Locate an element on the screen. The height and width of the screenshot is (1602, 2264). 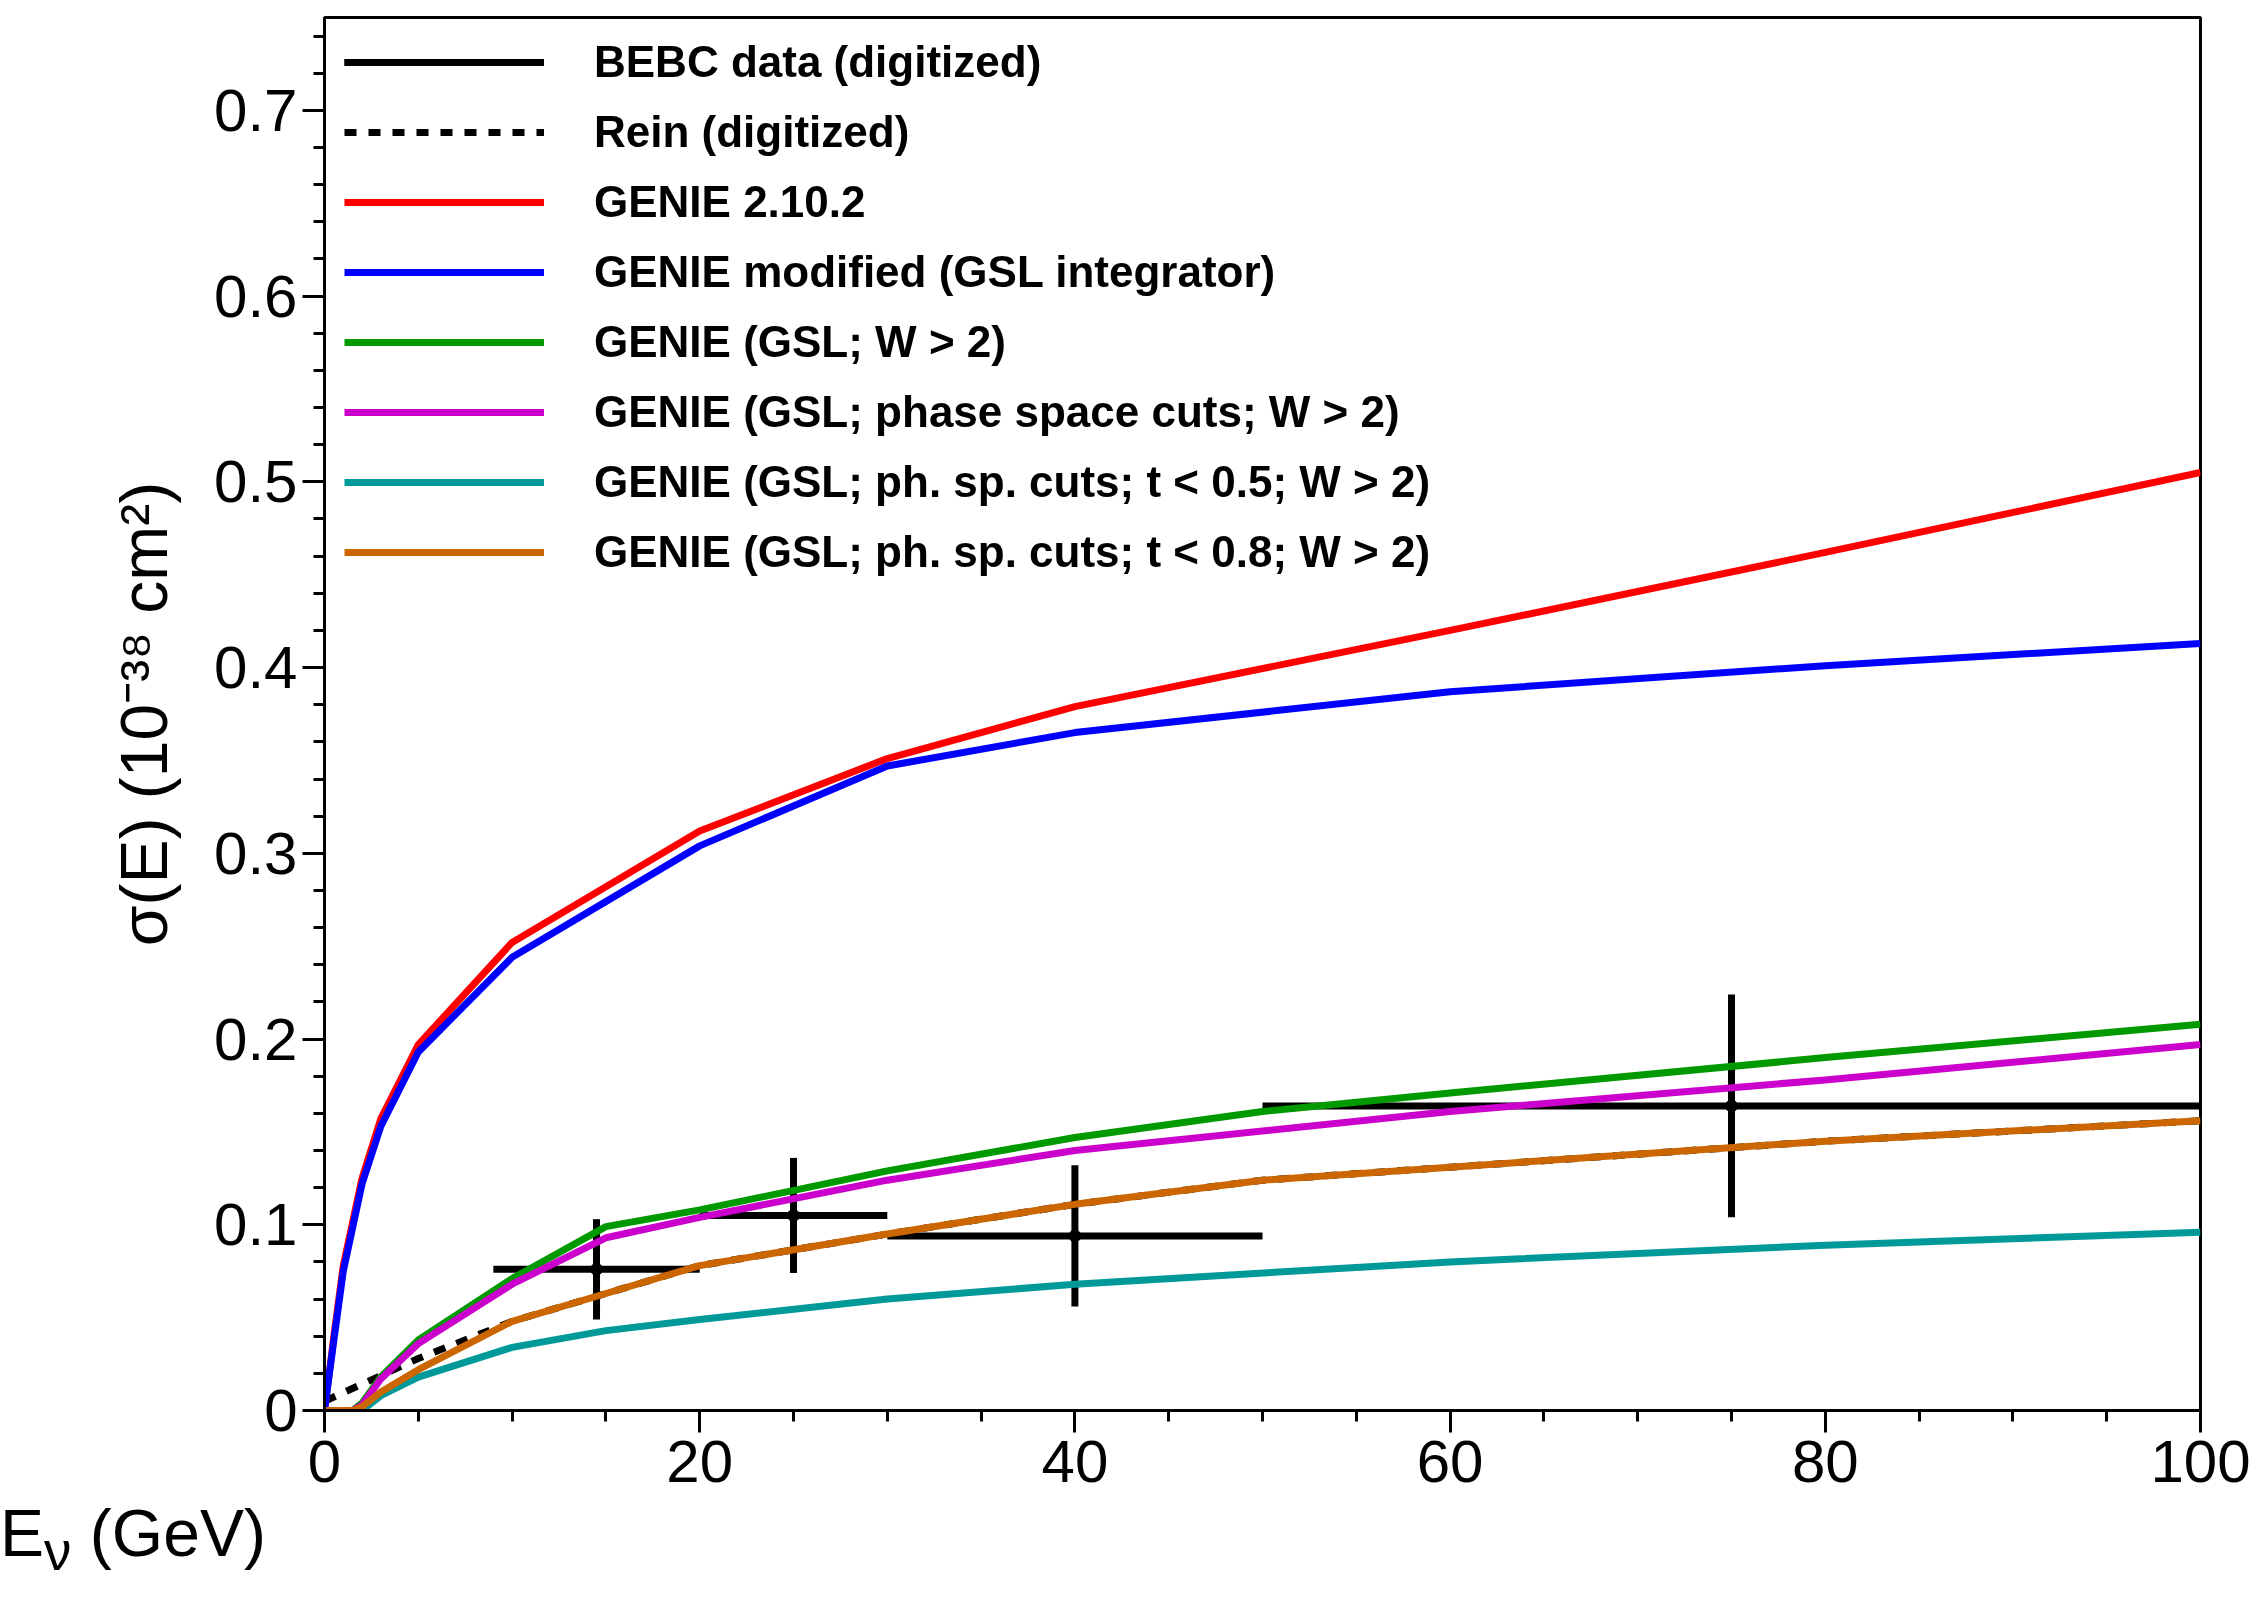
y-tick-label: 0.1 is located at coordinates (256, 1225).